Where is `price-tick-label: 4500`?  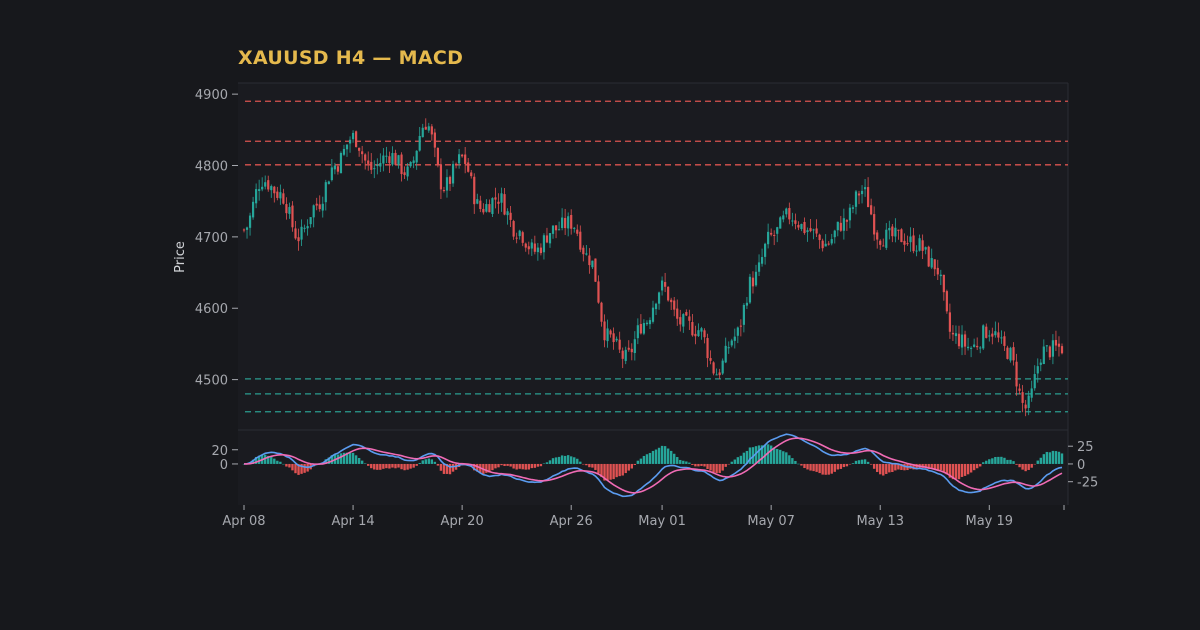
price-tick-label: 4500 is located at coordinates (211, 381).